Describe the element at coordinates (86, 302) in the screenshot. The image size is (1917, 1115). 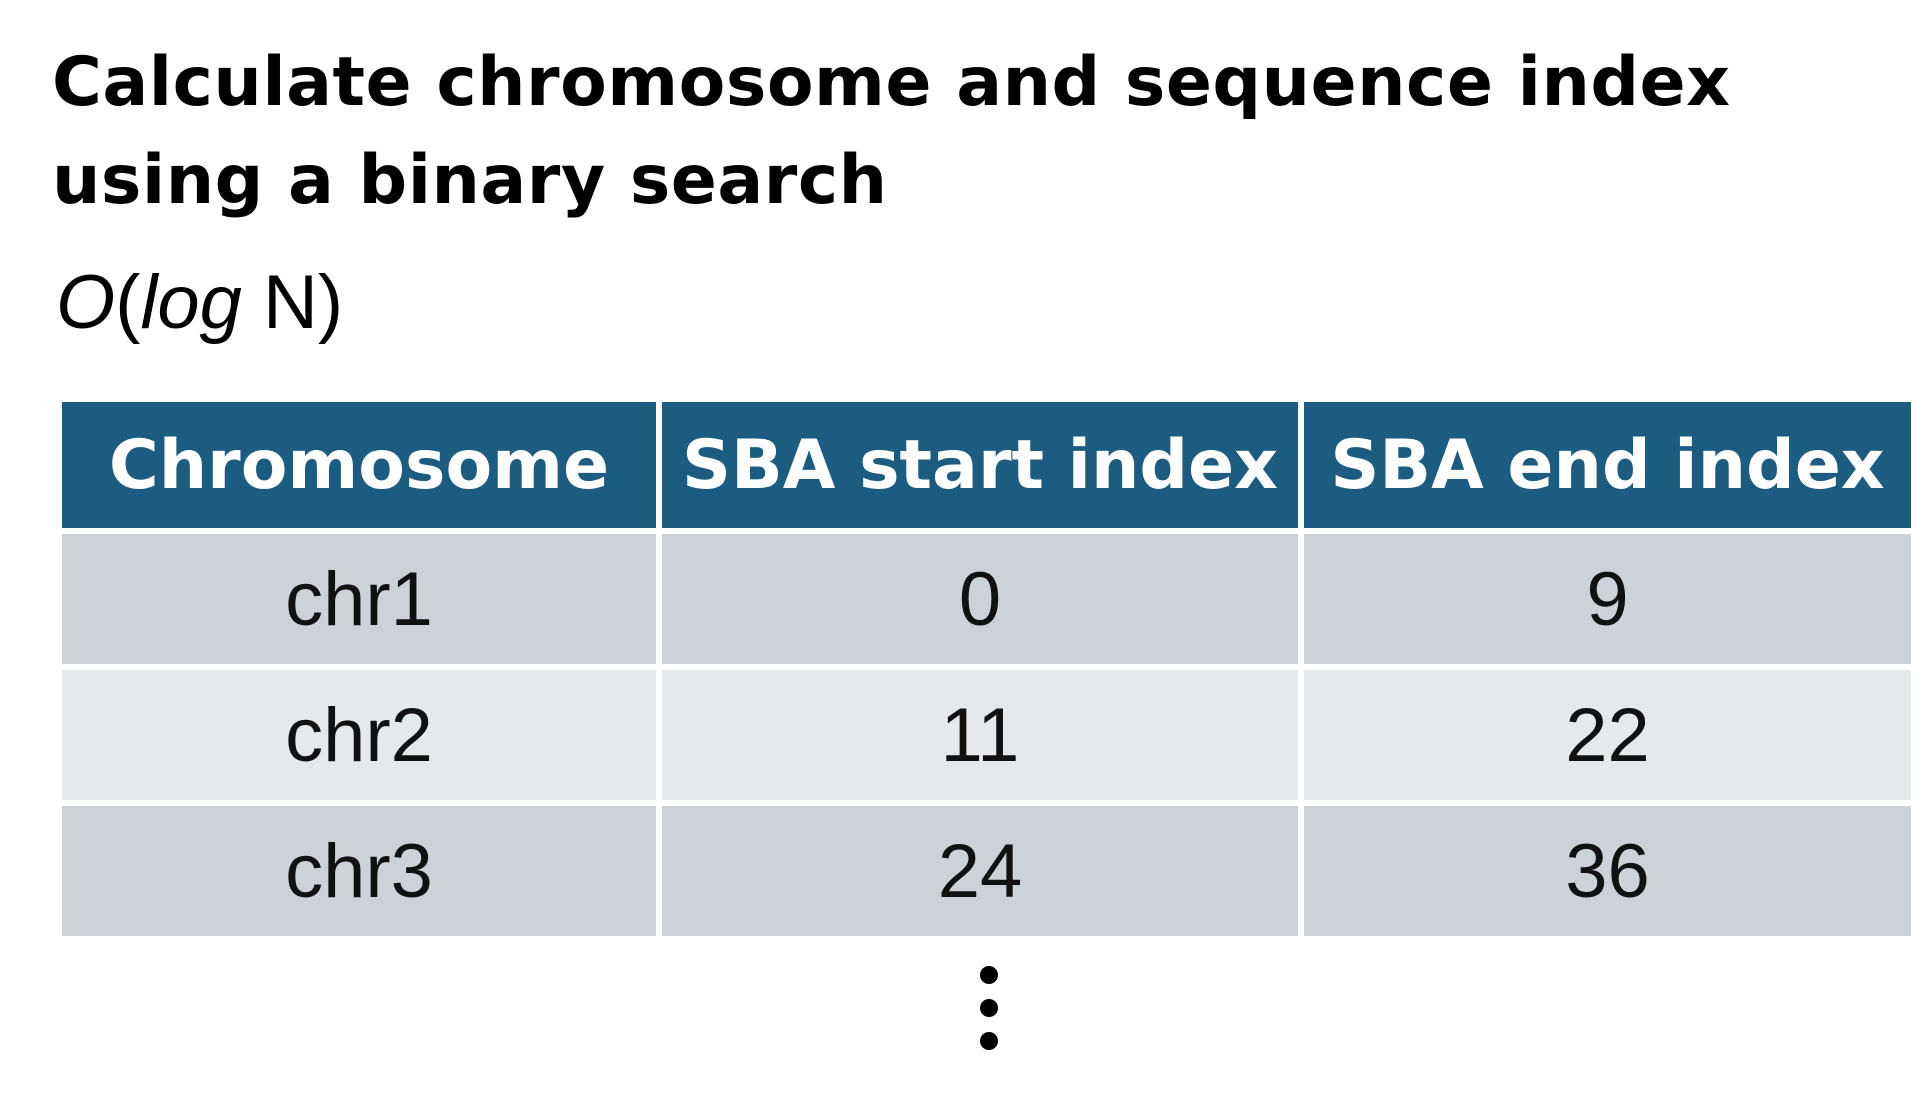
I see `complexity-o: O` at that location.